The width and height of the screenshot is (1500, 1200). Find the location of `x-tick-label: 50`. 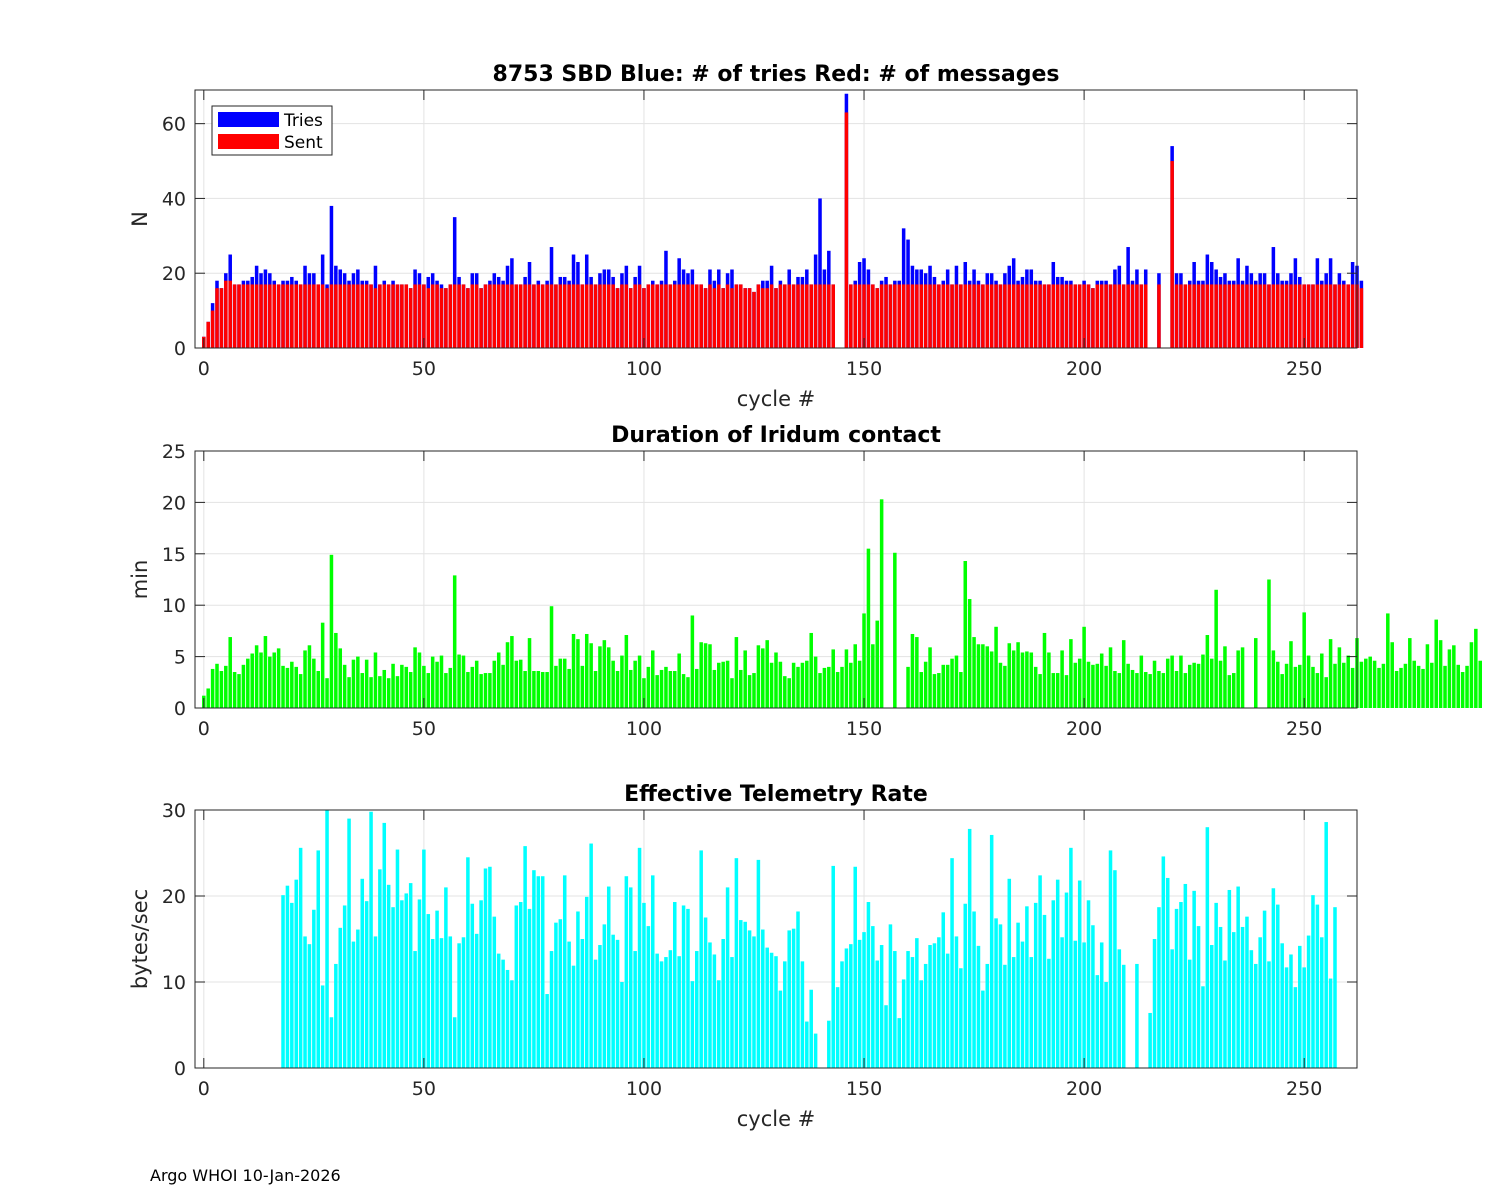

x-tick-label: 50 is located at coordinates (424, 369).